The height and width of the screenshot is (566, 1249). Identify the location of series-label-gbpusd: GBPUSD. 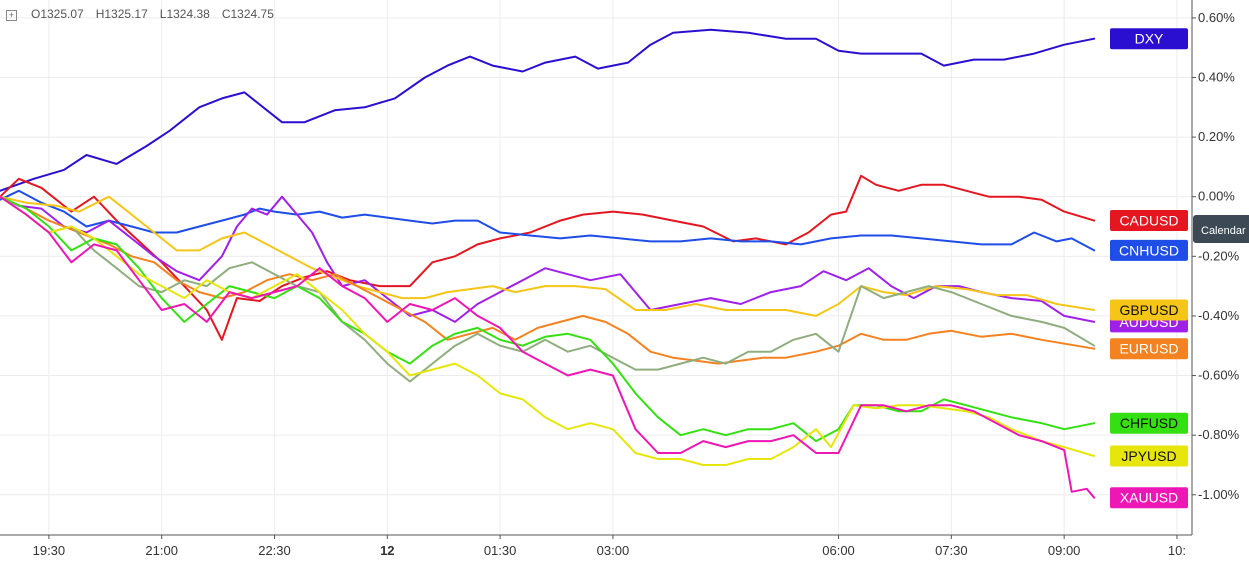
(1149, 310).